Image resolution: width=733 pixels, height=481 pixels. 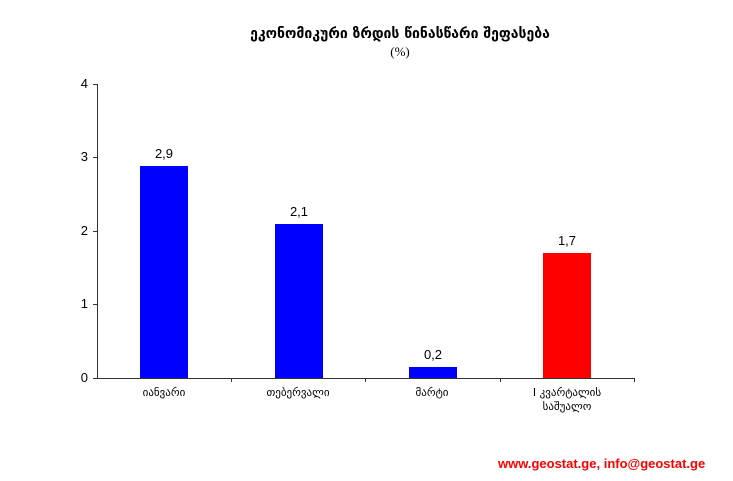 I want to click on category-label: თებერვალი, so click(x=298, y=392).